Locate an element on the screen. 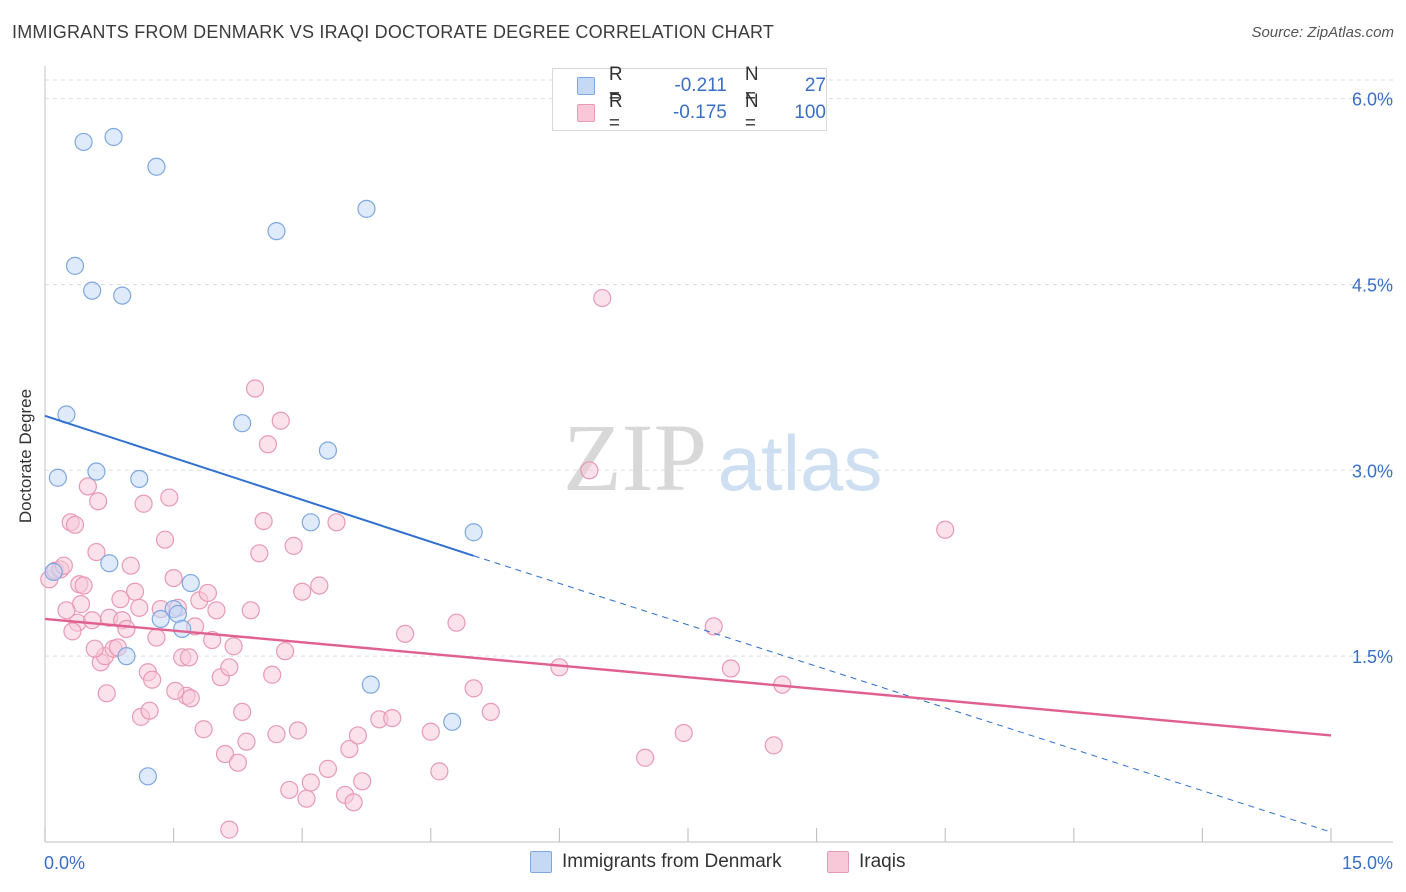 This screenshot has height=892, width=1406. bottom-legend-iraqis: Iraqis is located at coordinates (866, 862).